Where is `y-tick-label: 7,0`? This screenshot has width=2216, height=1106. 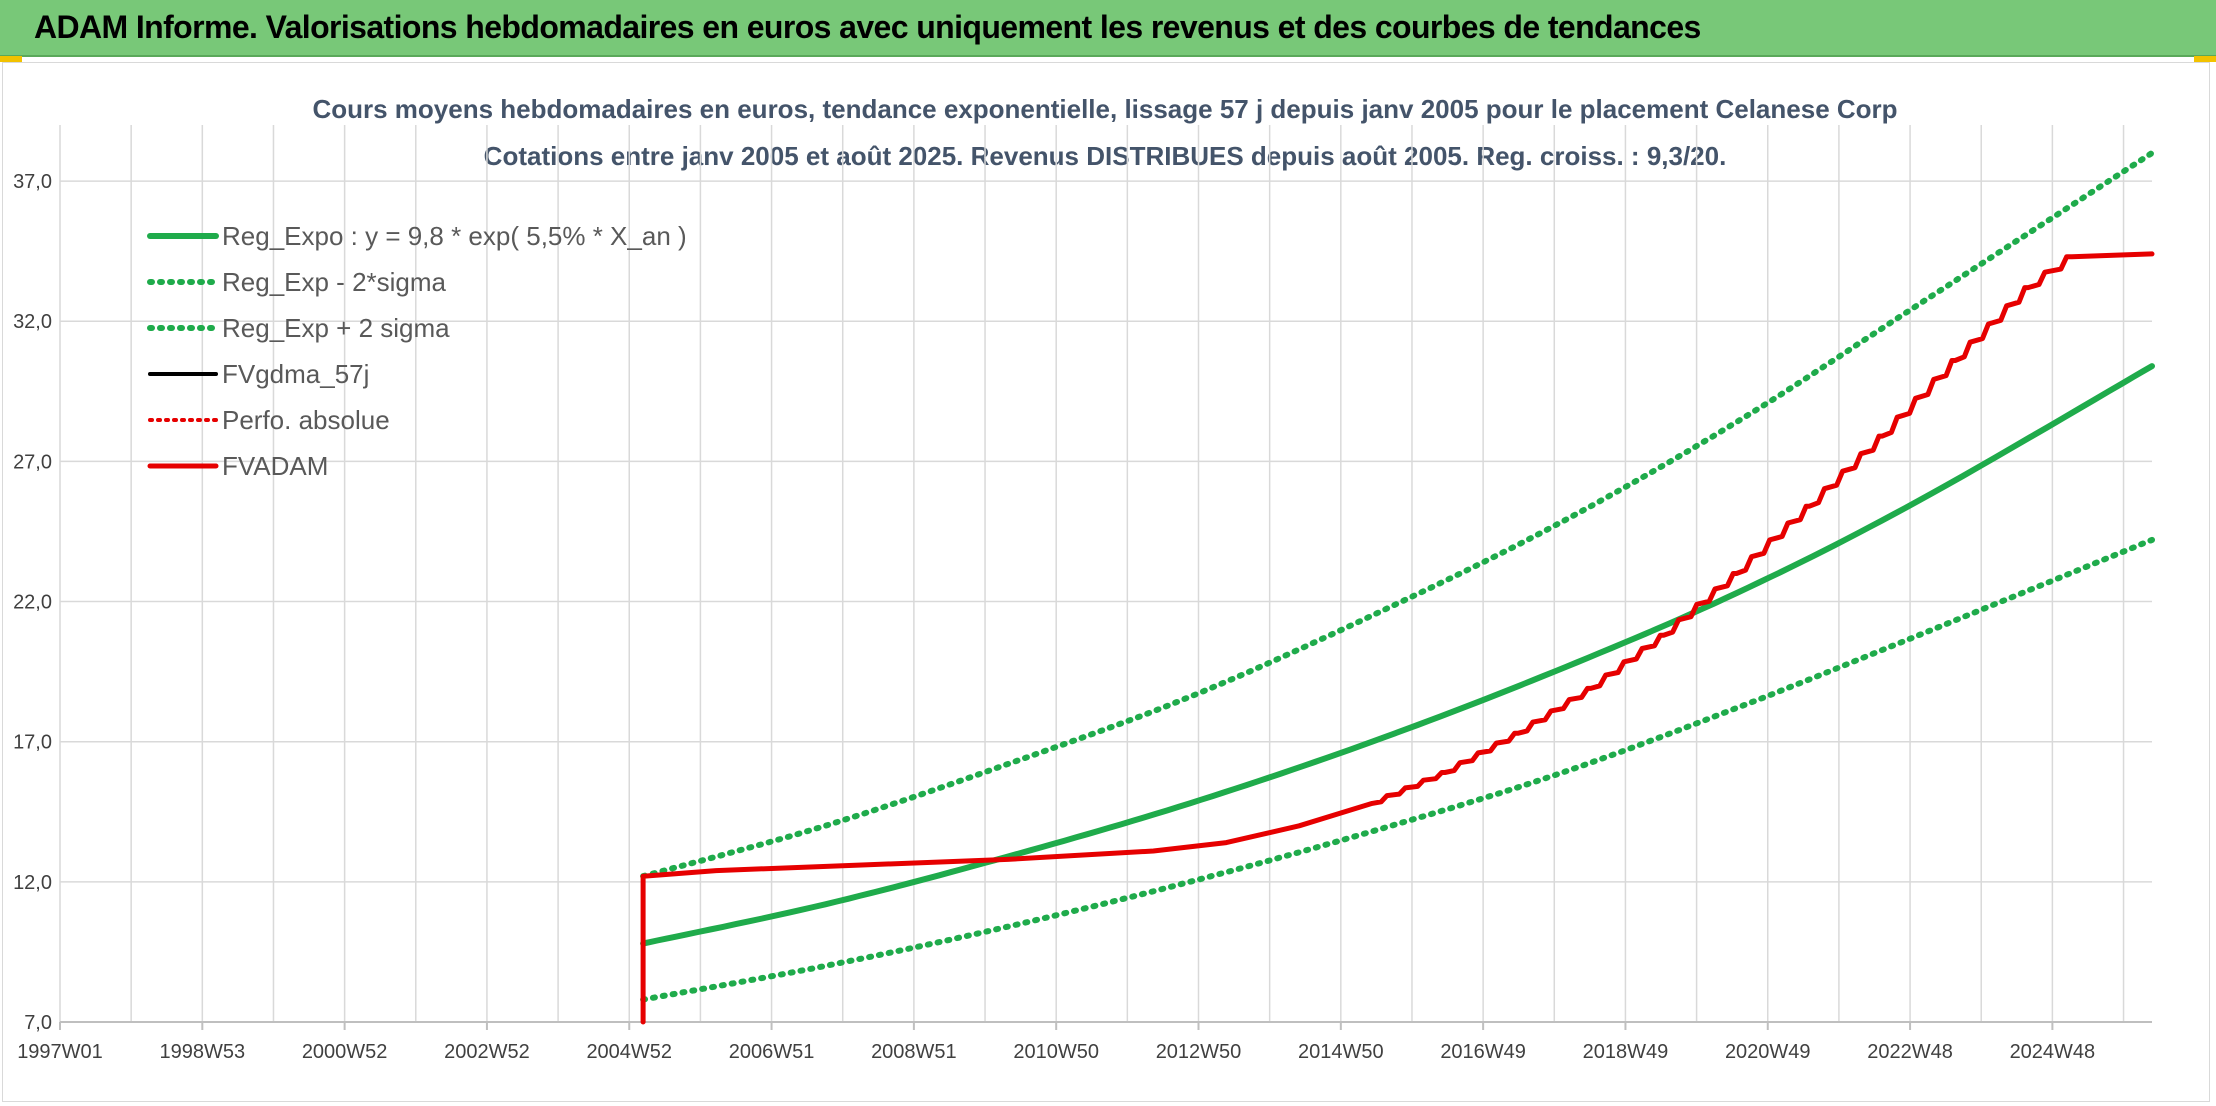 y-tick-label: 7,0 is located at coordinates (38, 1023).